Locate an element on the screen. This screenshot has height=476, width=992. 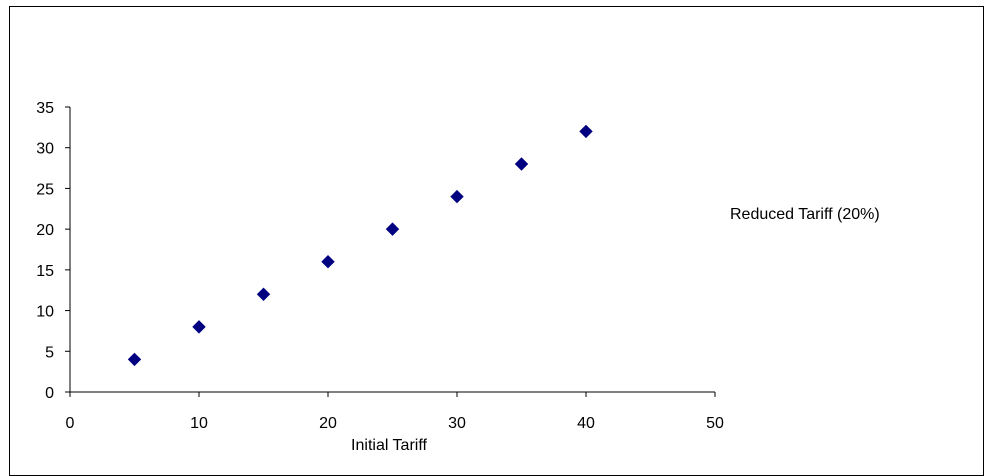
y-tick-label: 25 is located at coordinates (45, 189).